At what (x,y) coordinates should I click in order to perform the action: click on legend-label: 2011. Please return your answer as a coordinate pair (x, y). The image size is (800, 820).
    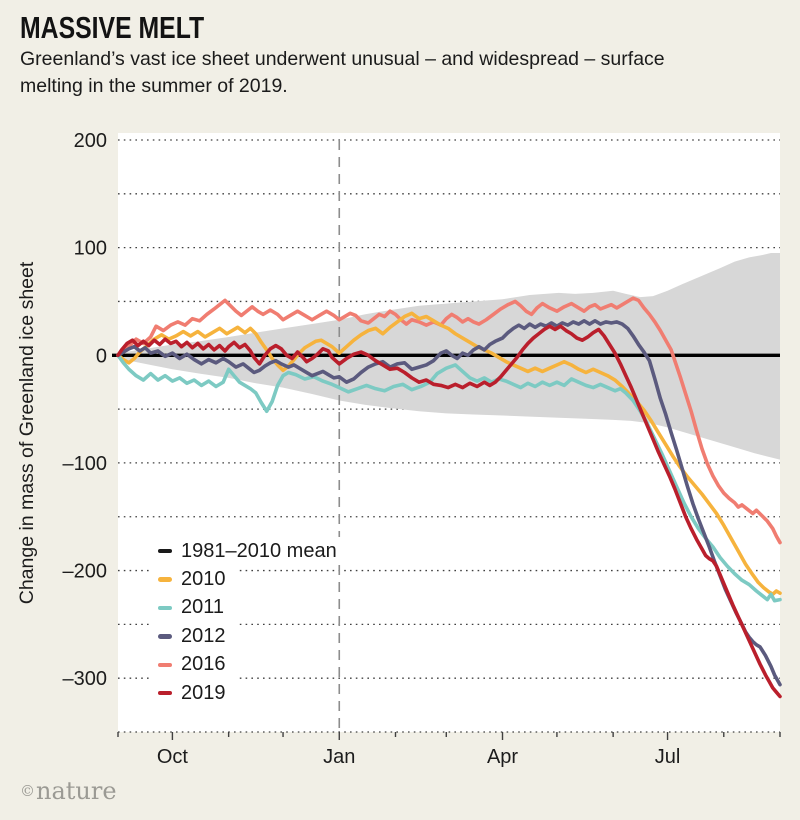
    Looking at the image, I should click on (203, 607).